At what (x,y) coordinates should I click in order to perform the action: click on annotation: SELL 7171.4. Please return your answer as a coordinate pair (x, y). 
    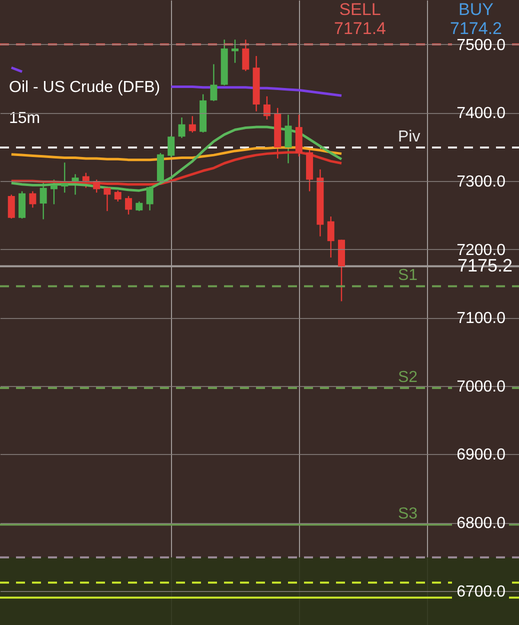
    Looking at the image, I should click on (360, 19).